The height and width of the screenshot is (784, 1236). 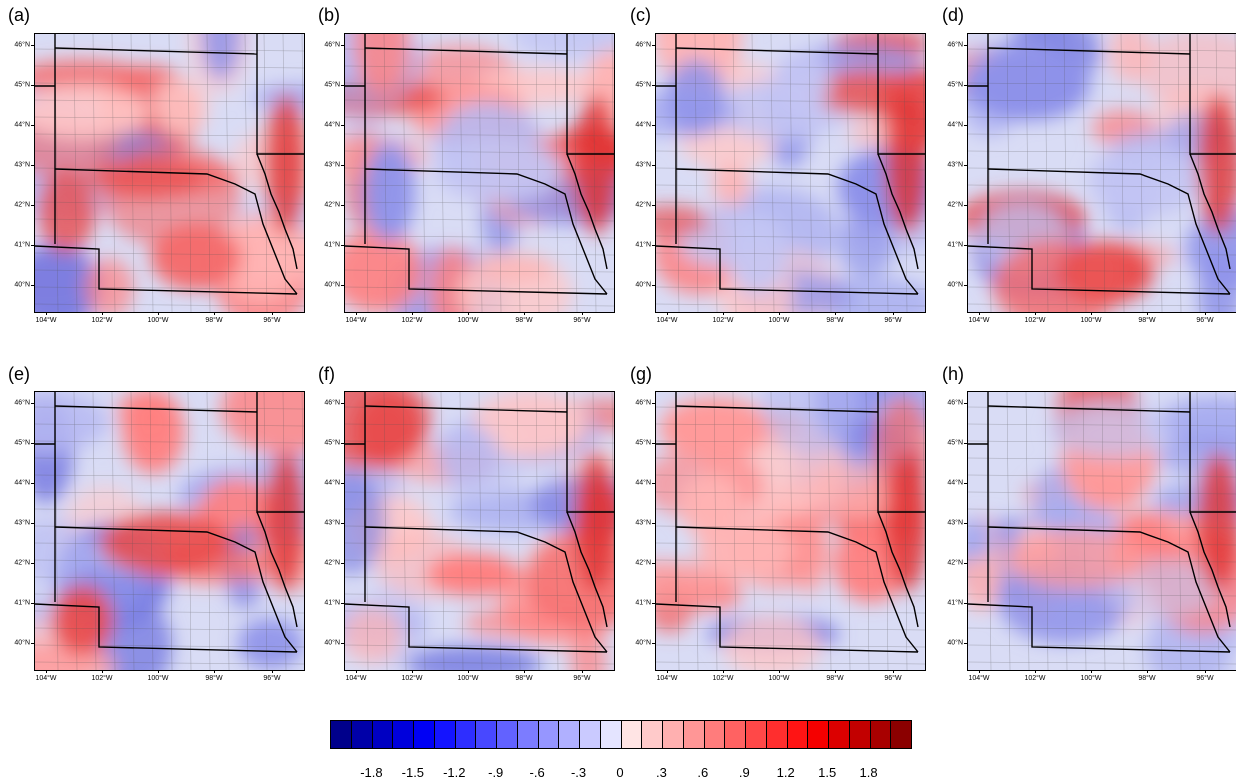 I want to click on longitude-label: 100°W, so click(x=468, y=320).